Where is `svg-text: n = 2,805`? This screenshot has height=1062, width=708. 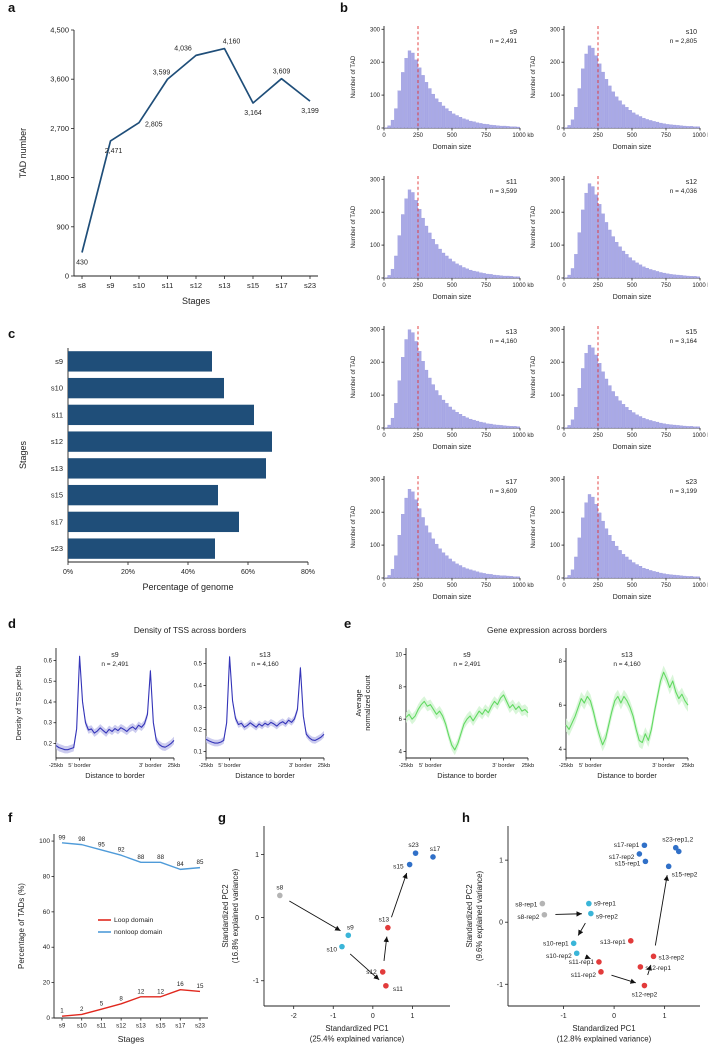 svg-text: n = 2,805 is located at coordinates (684, 41).